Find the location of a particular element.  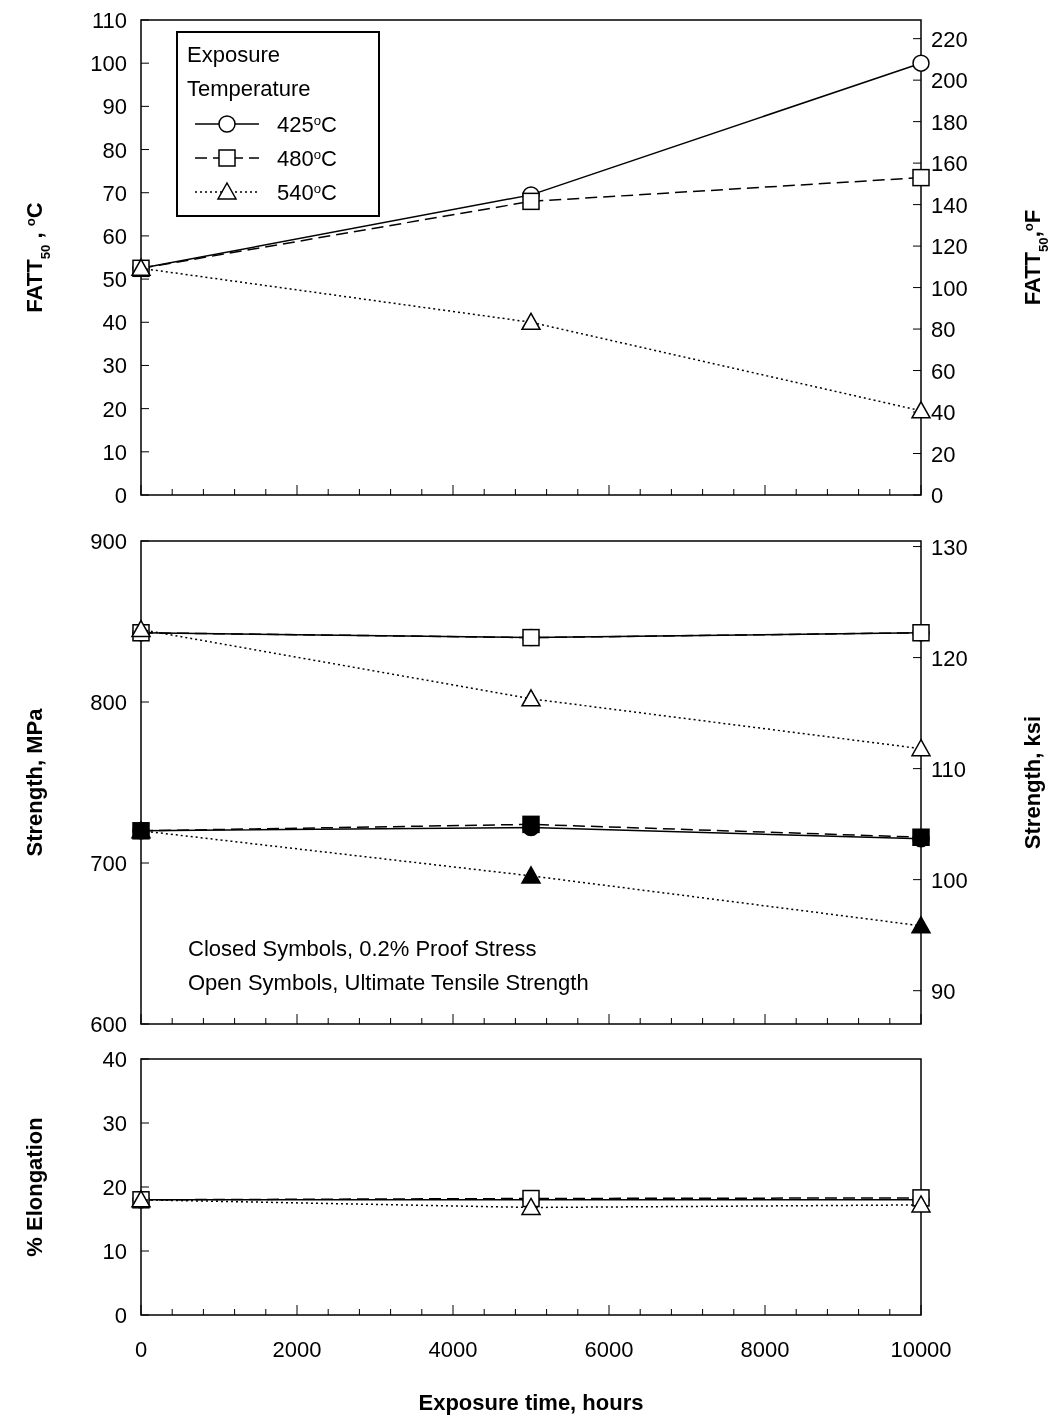

y-tick-label: 100 is located at coordinates (108, 64).